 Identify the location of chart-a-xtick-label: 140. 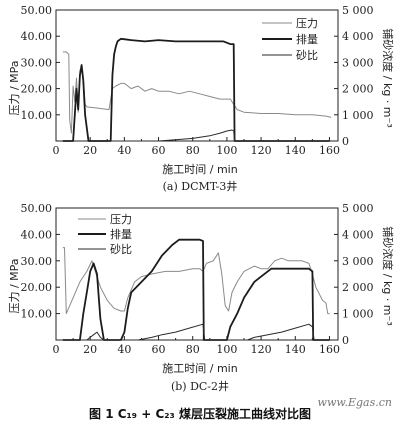
(295, 150).